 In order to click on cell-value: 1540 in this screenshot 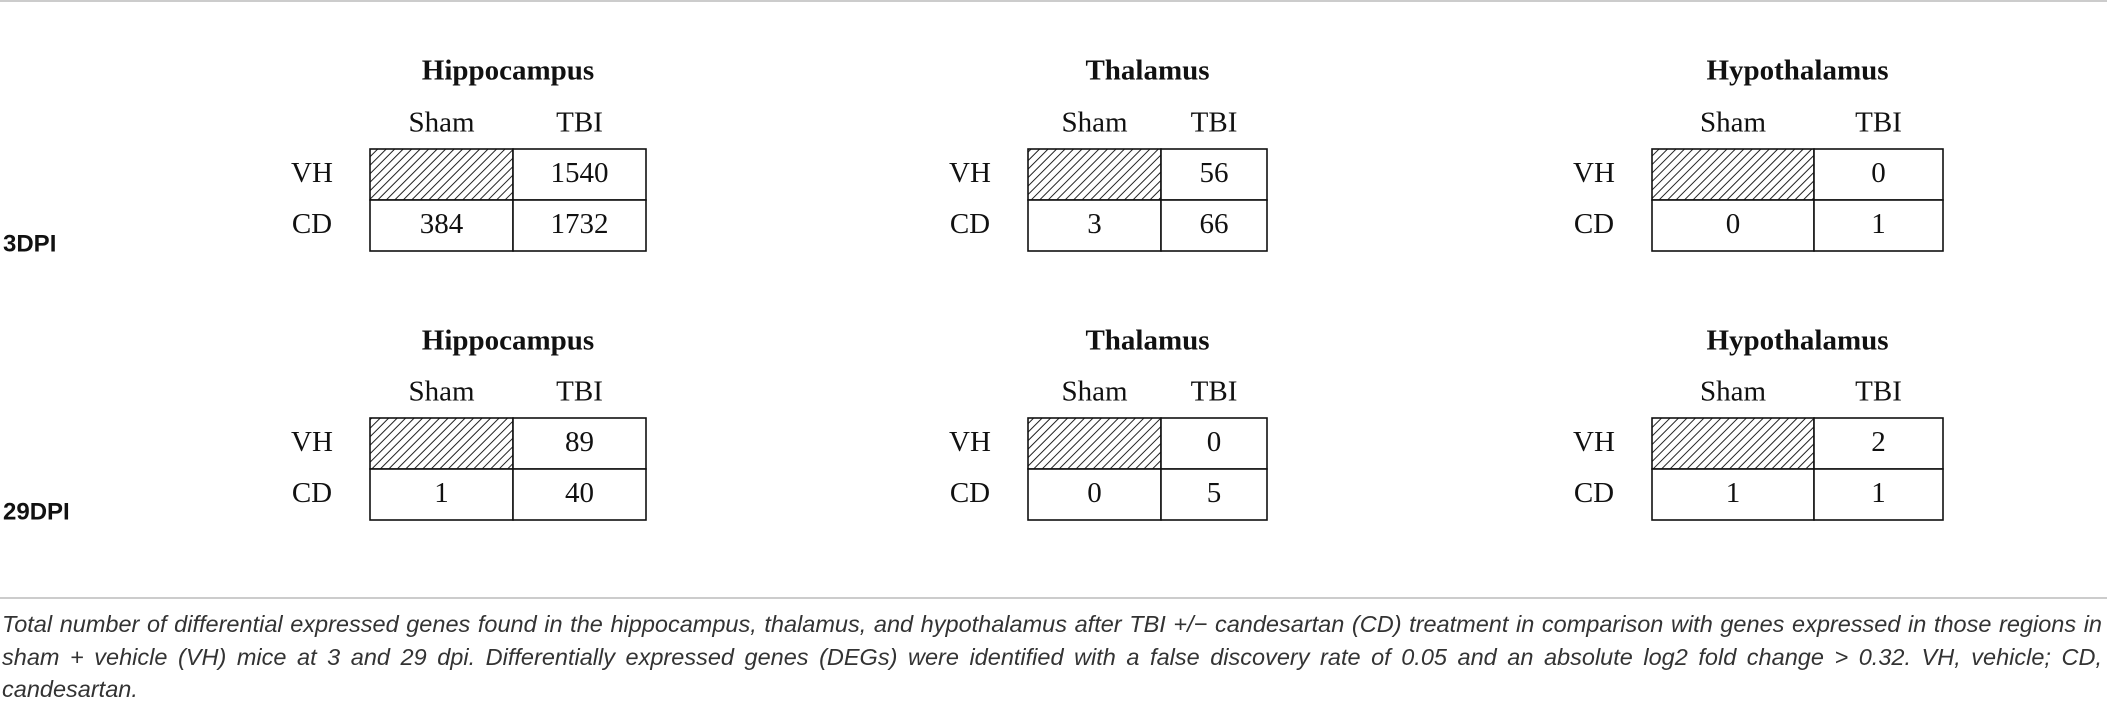, I will do `click(580, 173)`.